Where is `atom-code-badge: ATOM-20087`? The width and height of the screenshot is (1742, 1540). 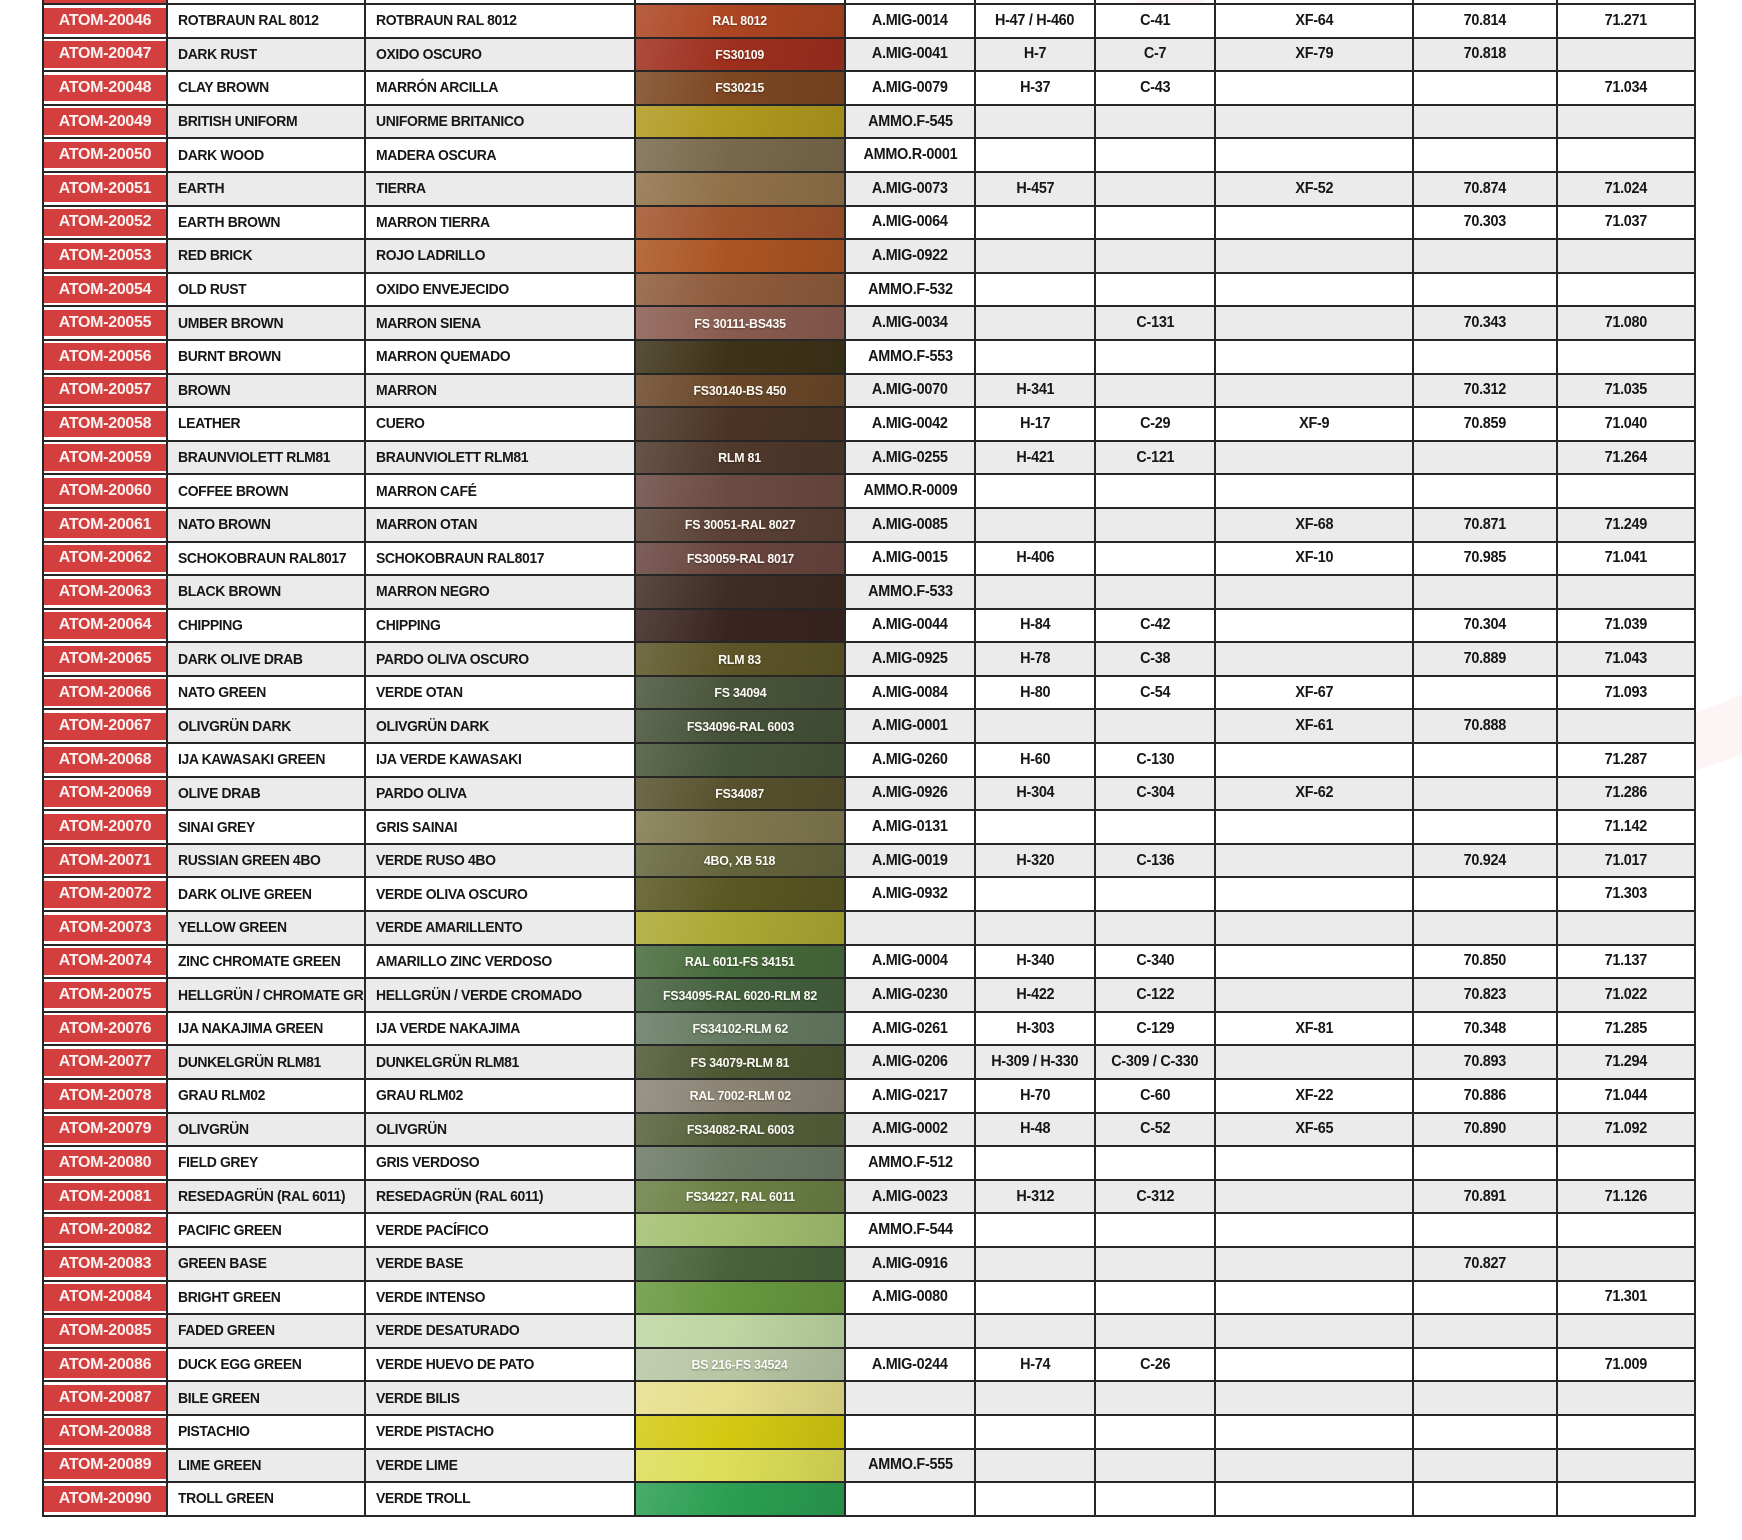
atom-code-badge: ATOM-20087 is located at coordinates (105, 1398).